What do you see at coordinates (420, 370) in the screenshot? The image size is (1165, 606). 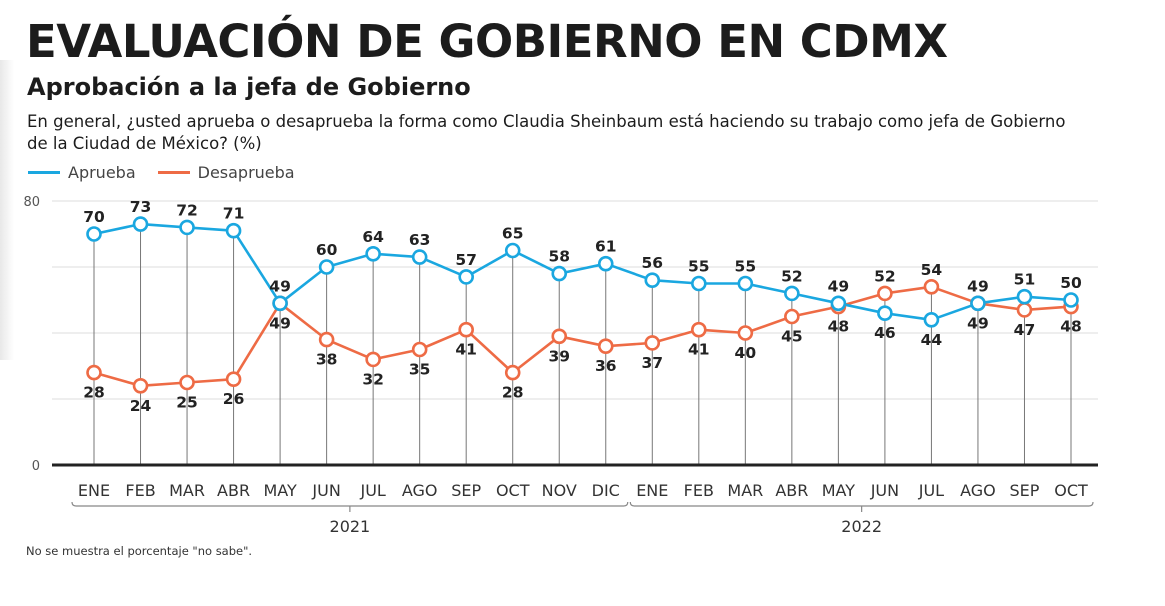 I see `data-label-desaprueba: 35` at bounding box center [420, 370].